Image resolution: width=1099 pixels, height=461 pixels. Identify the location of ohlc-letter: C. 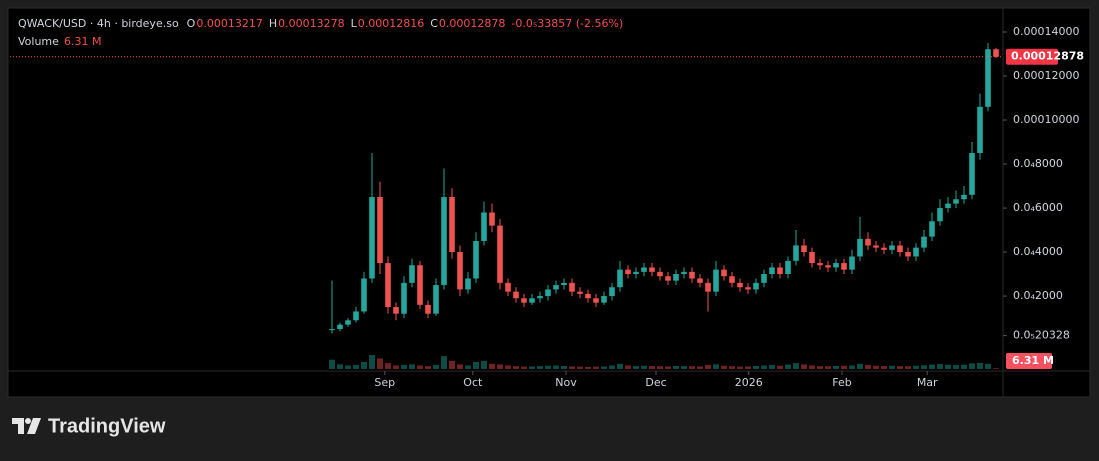
(434, 23).